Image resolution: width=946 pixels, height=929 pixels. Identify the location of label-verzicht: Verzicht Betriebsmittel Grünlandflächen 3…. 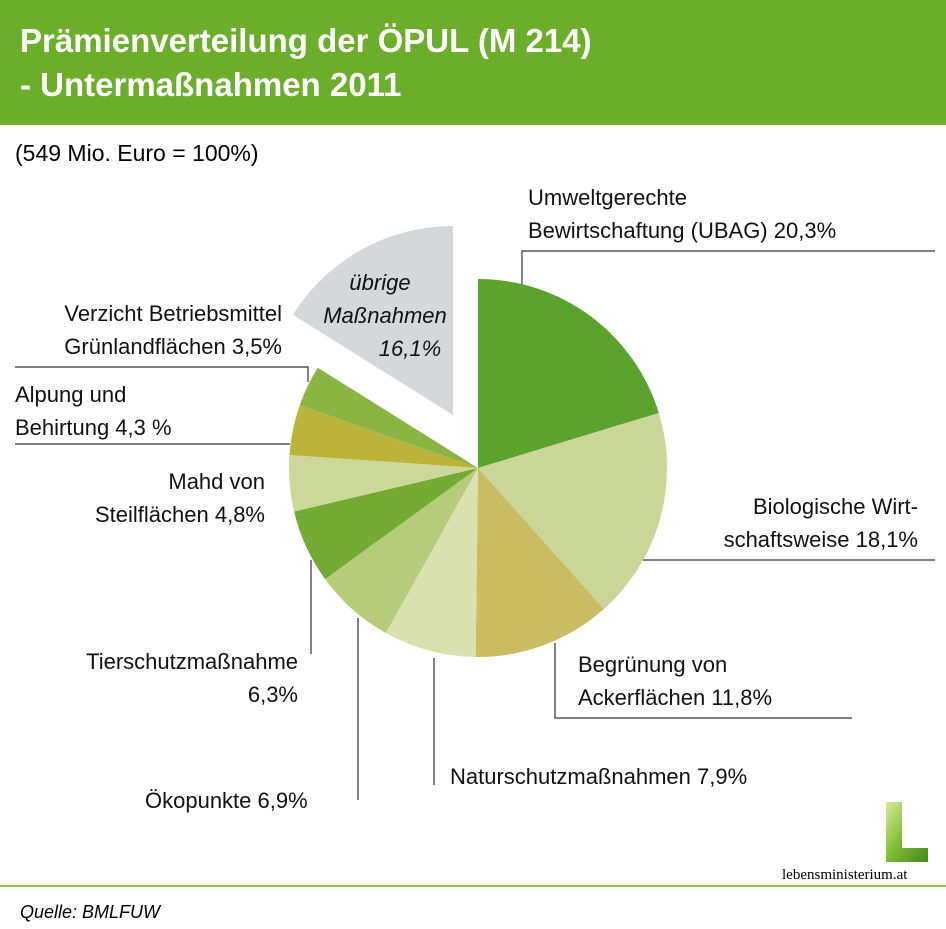
(173, 330).